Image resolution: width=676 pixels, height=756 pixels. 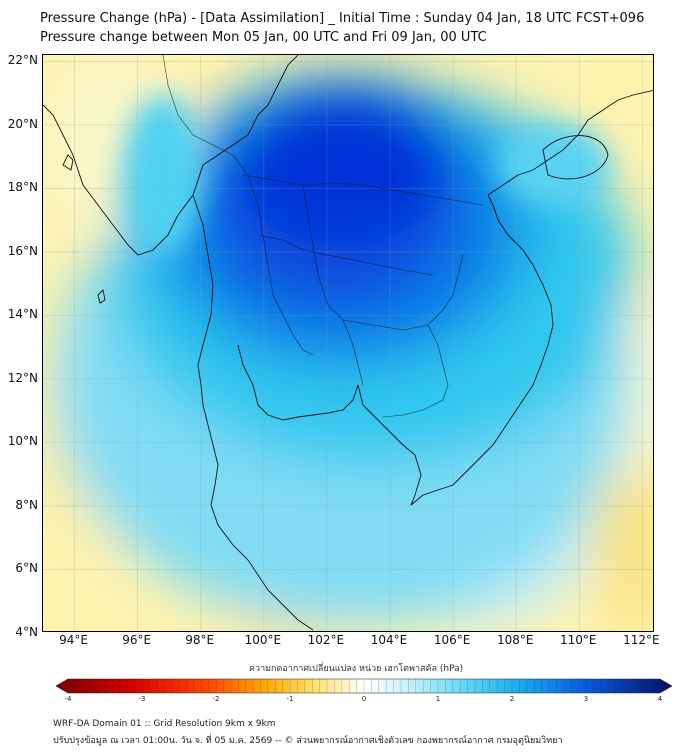 What do you see at coordinates (515, 640) in the screenshot?
I see `lon-label: 108°E` at bounding box center [515, 640].